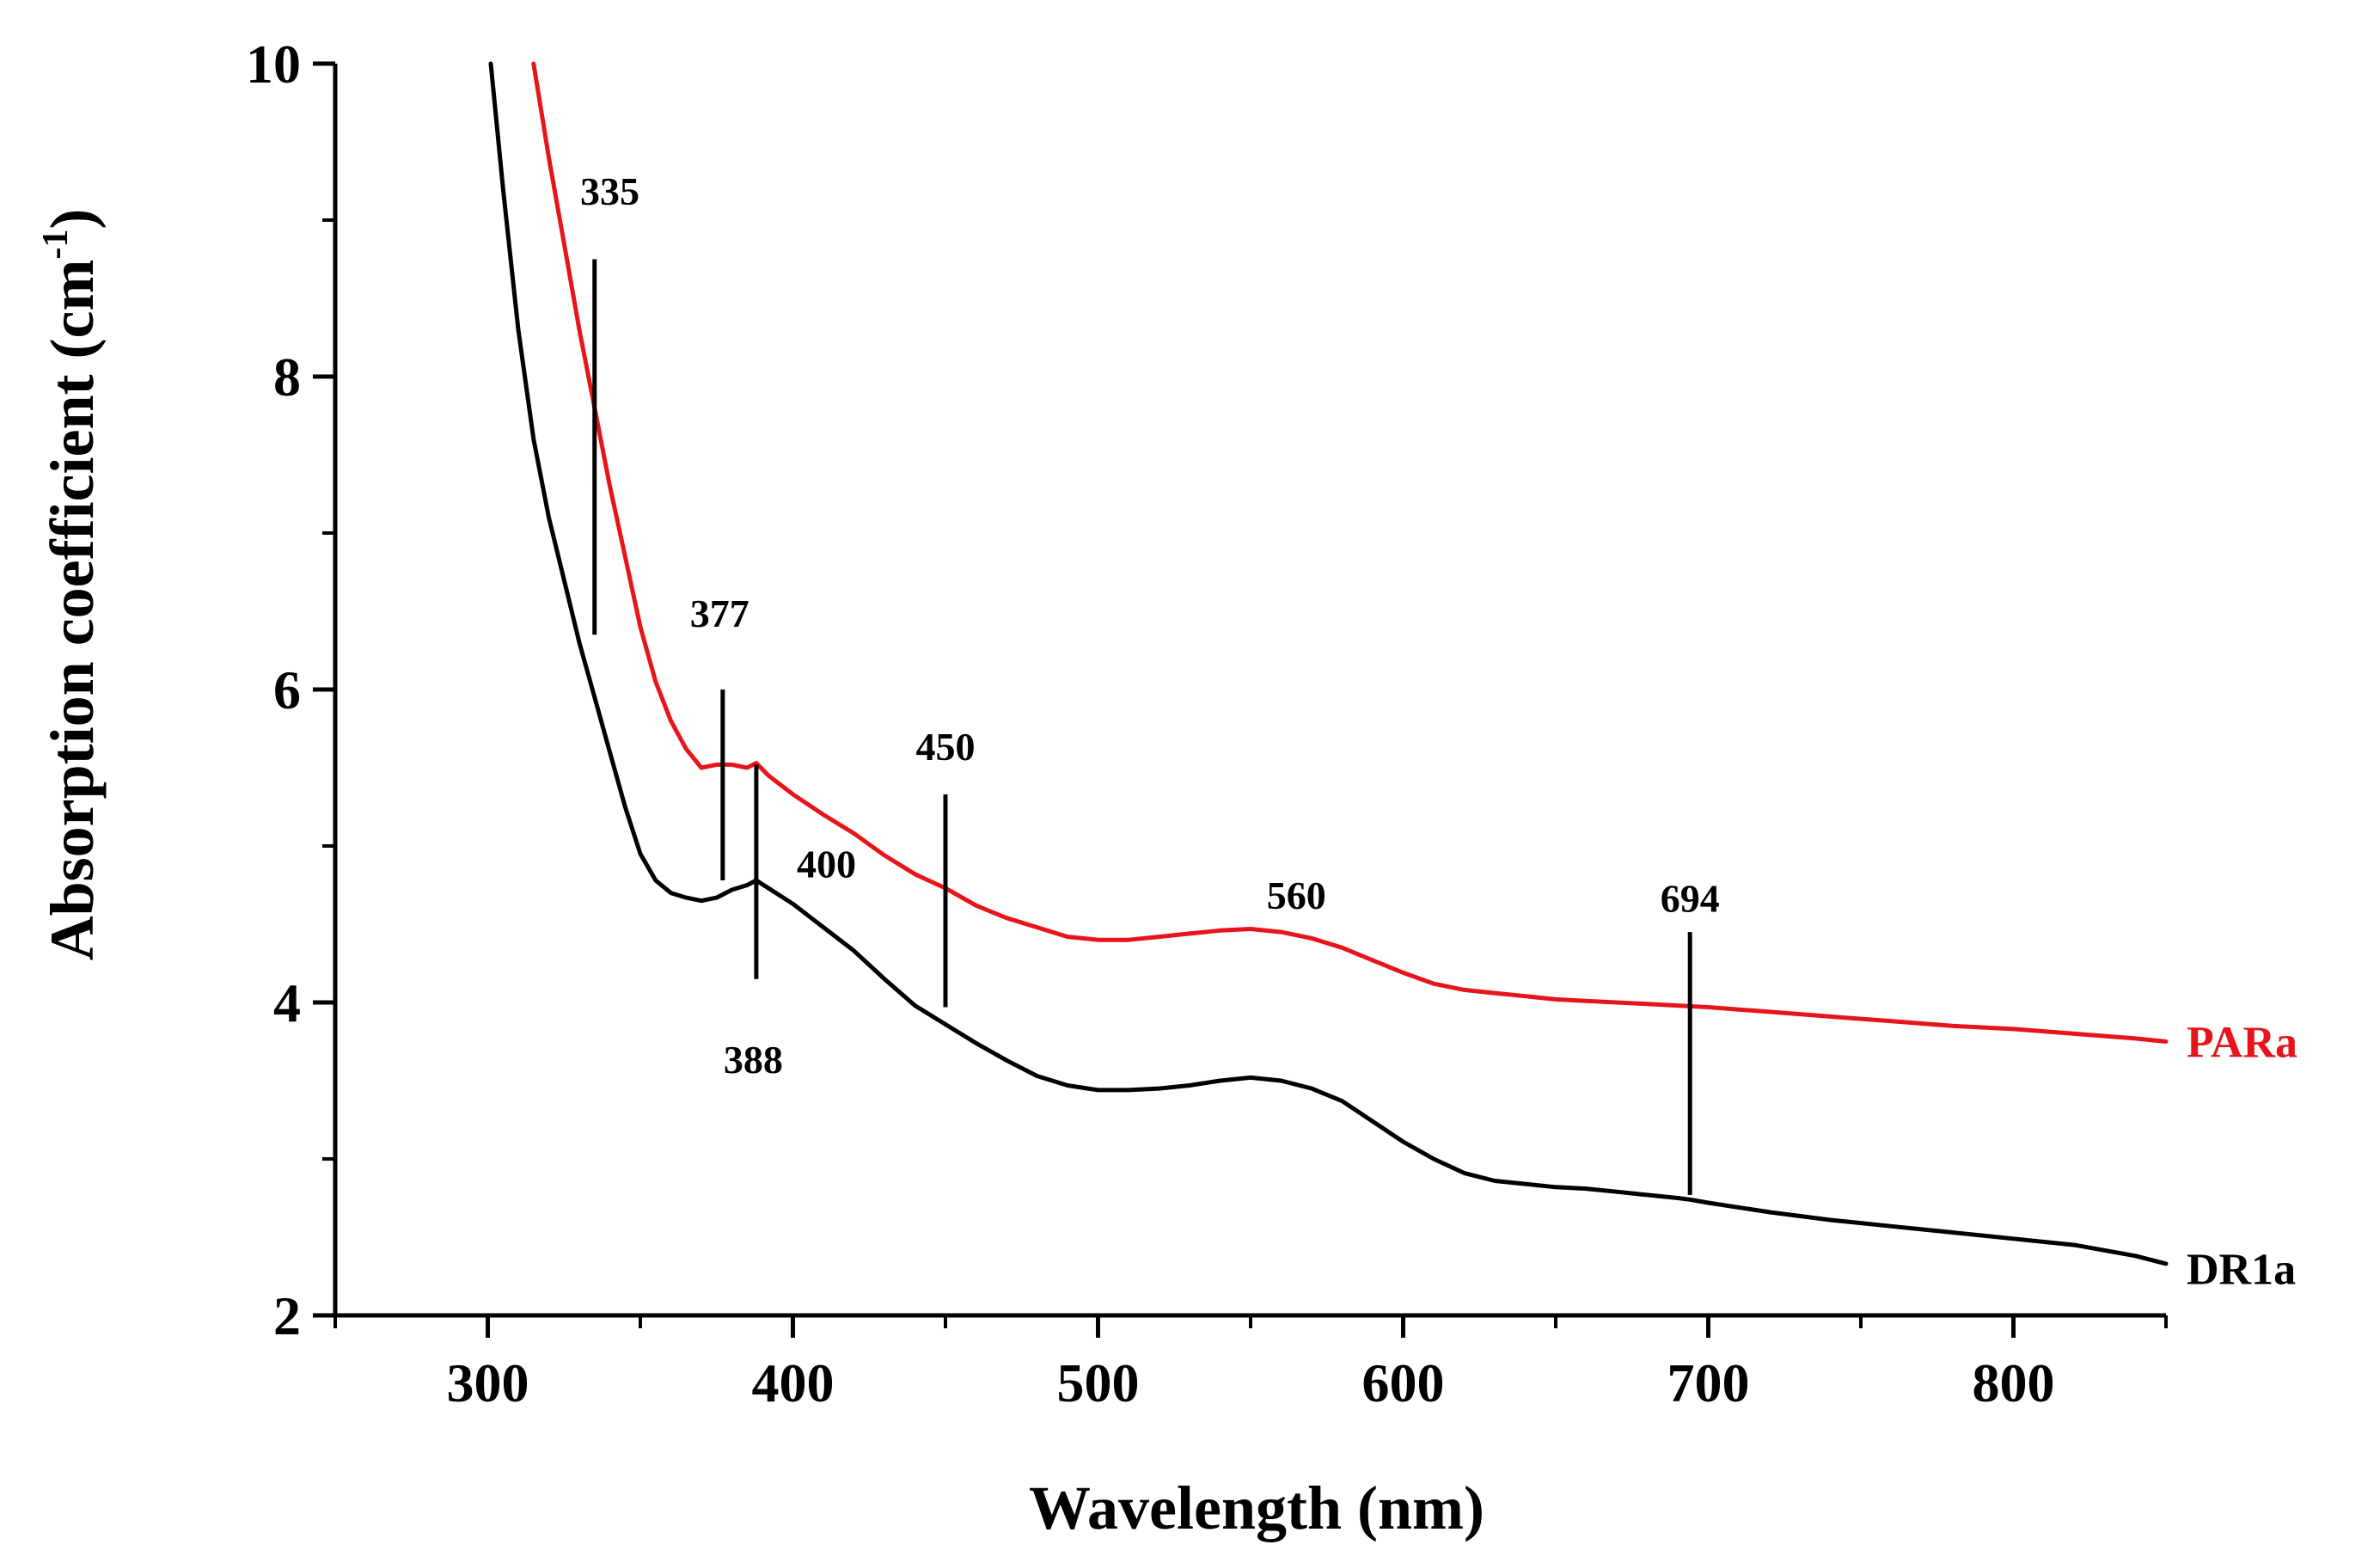 This screenshot has width=2380, height=1563. Describe the element at coordinates (287, 377) in the screenshot. I see `y-tick-label: 8` at that location.